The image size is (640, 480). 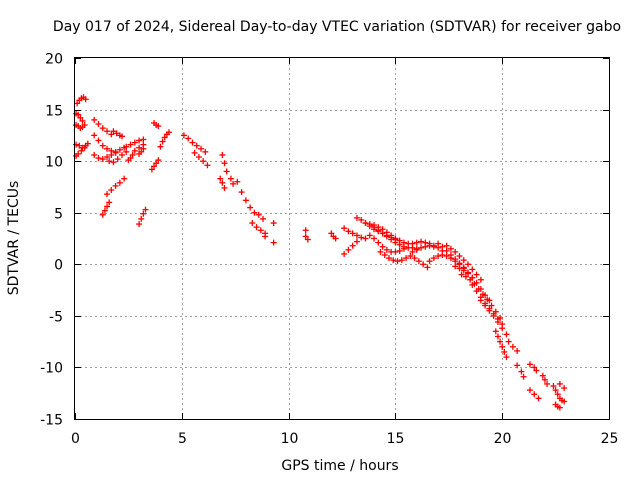 What do you see at coordinates (58, 266) in the screenshot?
I see `y-tick-label: 0` at bounding box center [58, 266].